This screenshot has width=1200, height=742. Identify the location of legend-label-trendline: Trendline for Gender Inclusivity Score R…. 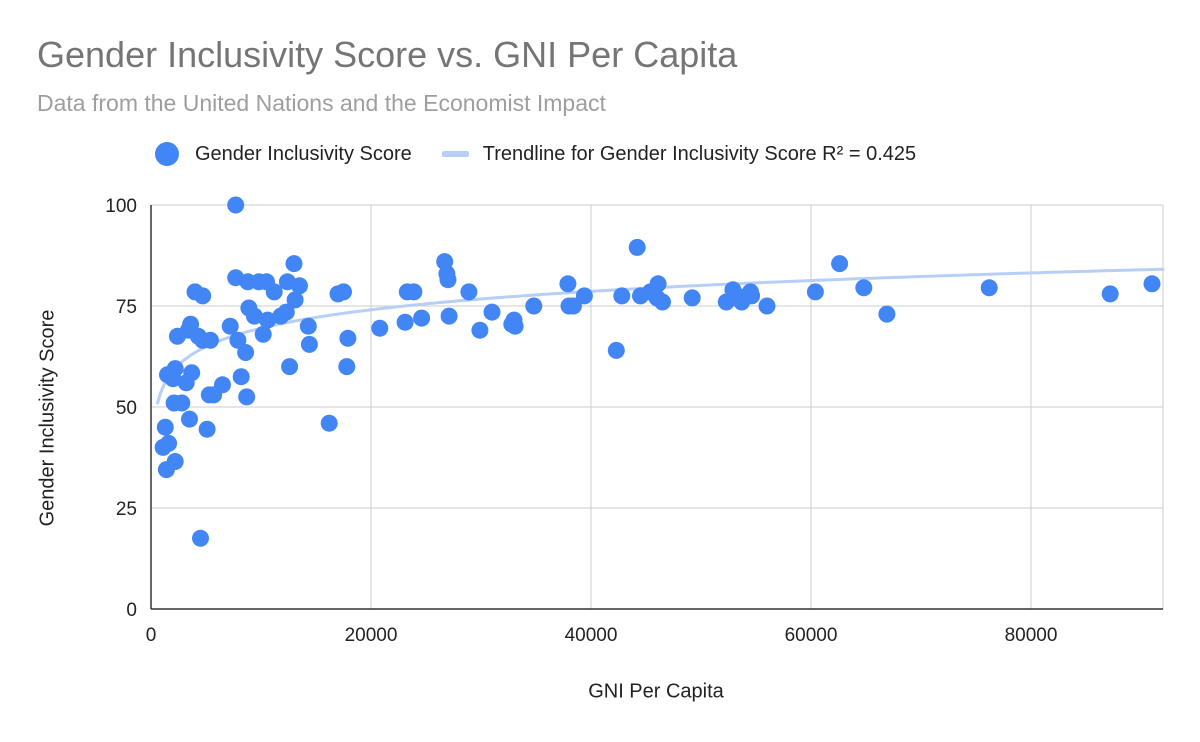
(699, 153).